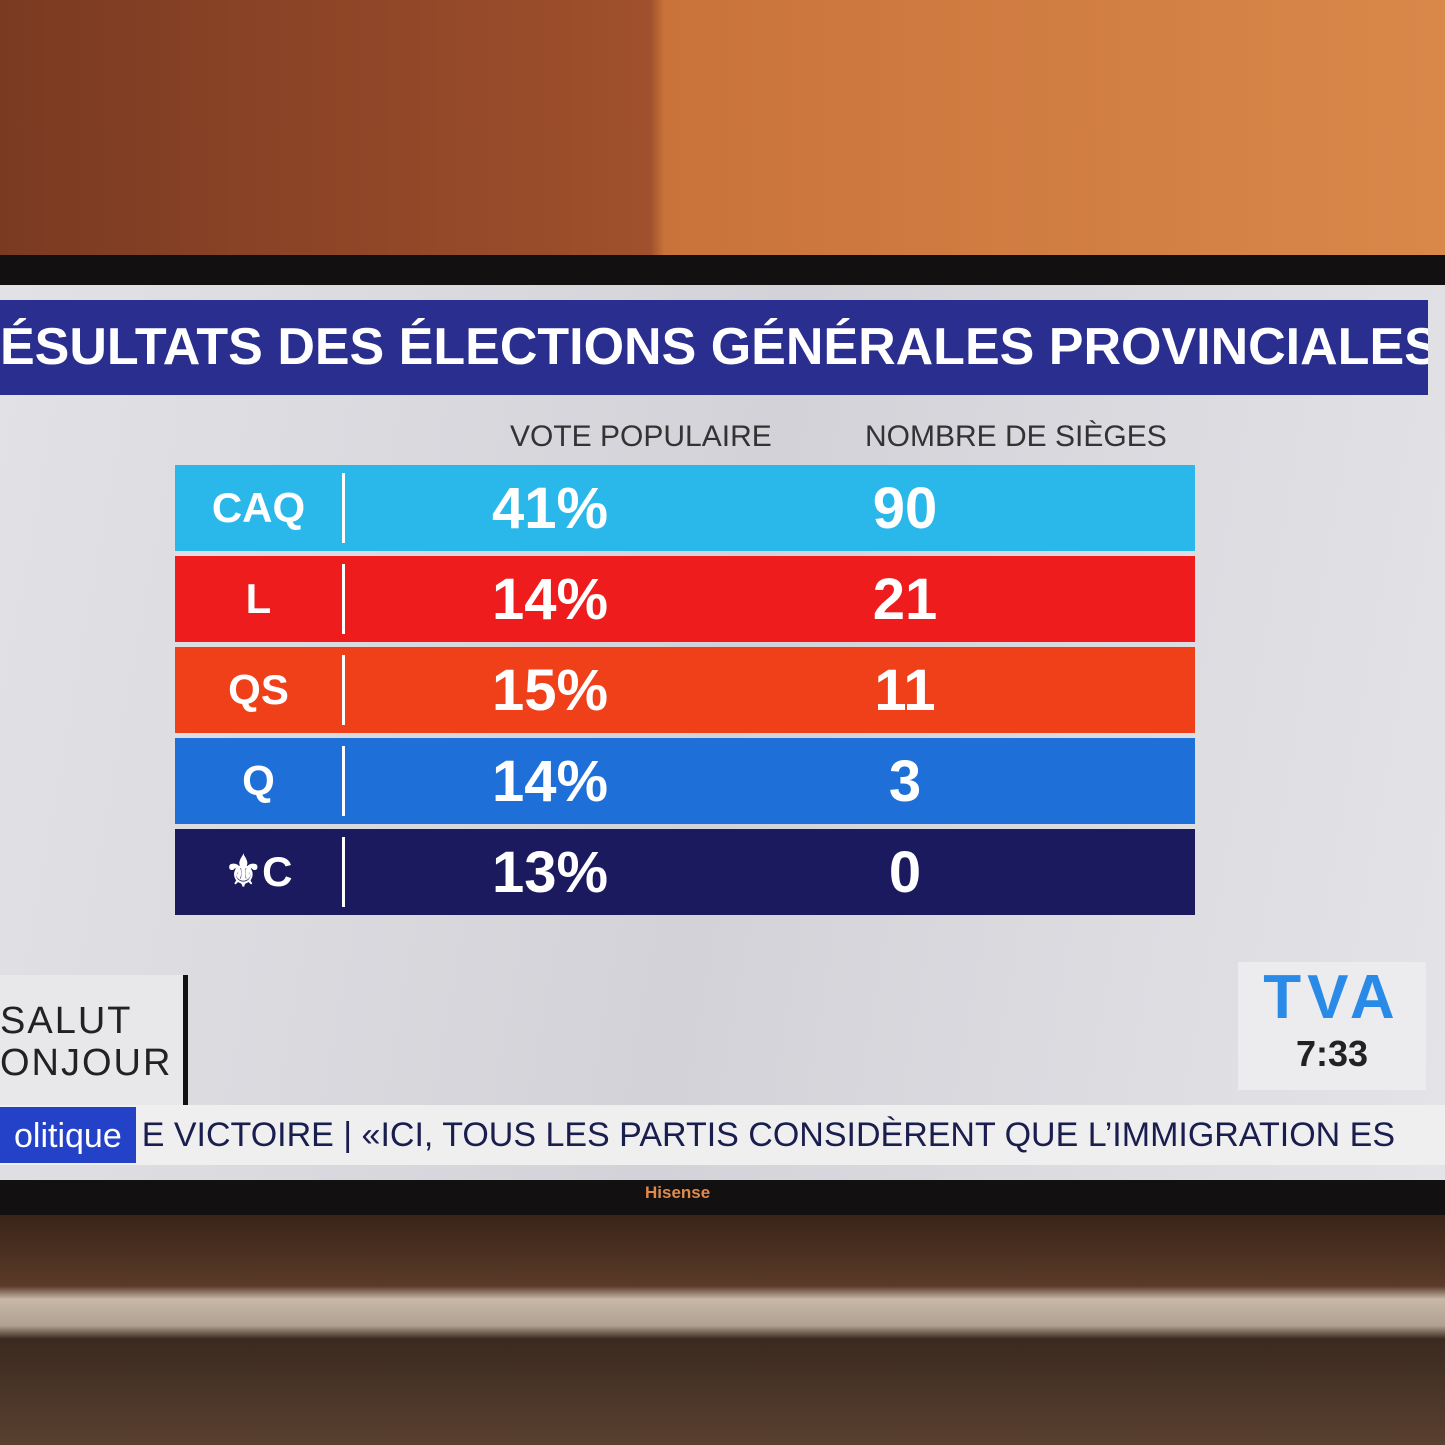 The height and width of the screenshot is (1445, 1445). What do you see at coordinates (905, 872) in the screenshot?
I see `seats-cell: 0` at bounding box center [905, 872].